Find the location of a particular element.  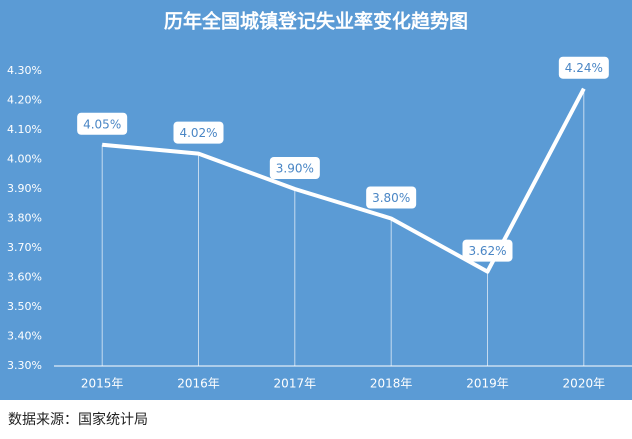

y-tick-label: 4.10% is located at coordinates (24, 129).